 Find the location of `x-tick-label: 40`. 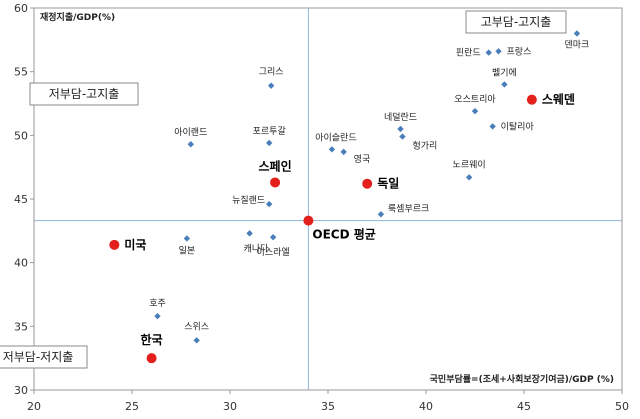

x-tick-label: 40 is located at coordinates (426, 406).